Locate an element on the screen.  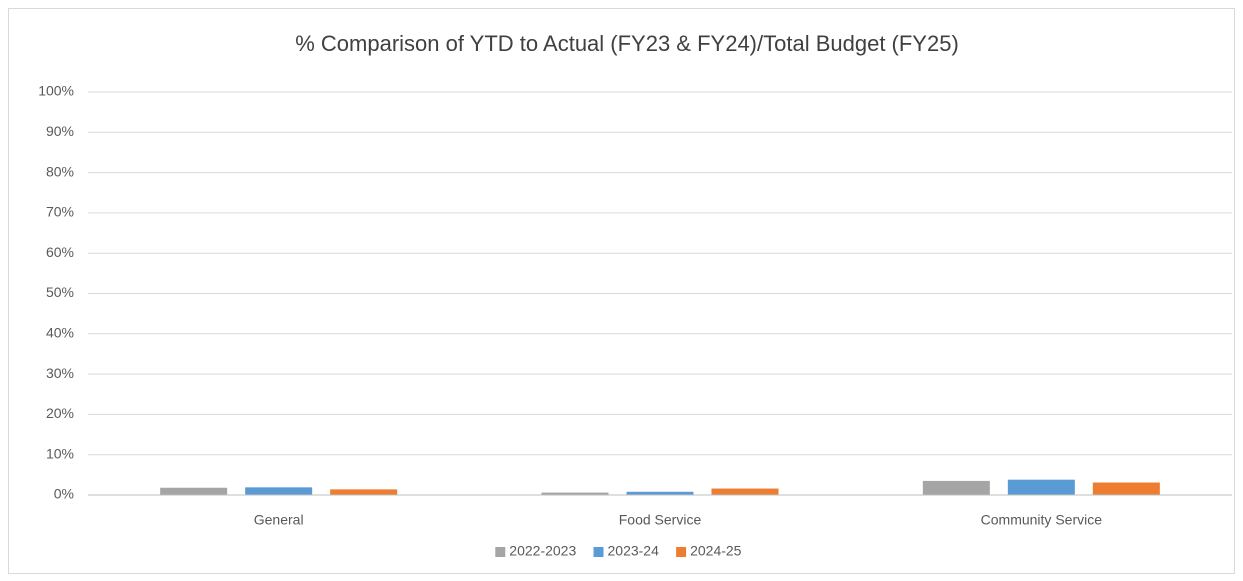
y-tick-label: 80% is located at coordinates (60, 171).